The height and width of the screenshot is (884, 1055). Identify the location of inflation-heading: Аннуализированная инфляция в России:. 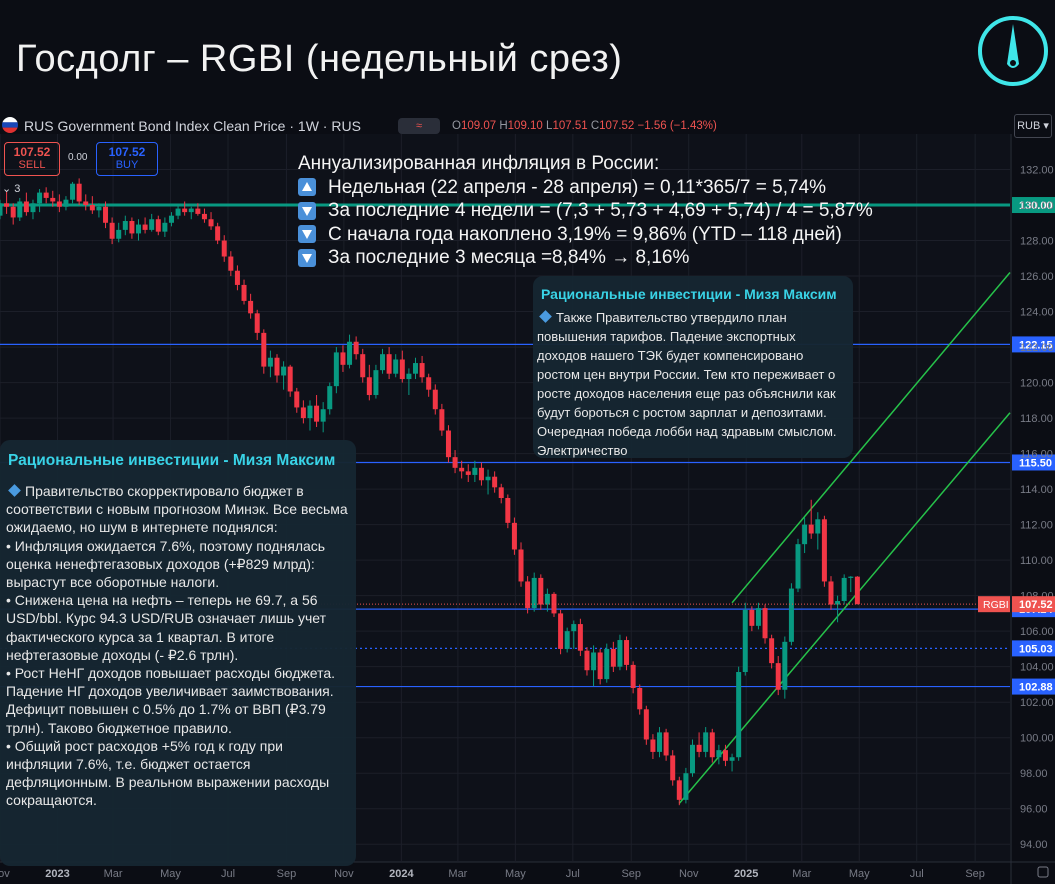
(479, 163).